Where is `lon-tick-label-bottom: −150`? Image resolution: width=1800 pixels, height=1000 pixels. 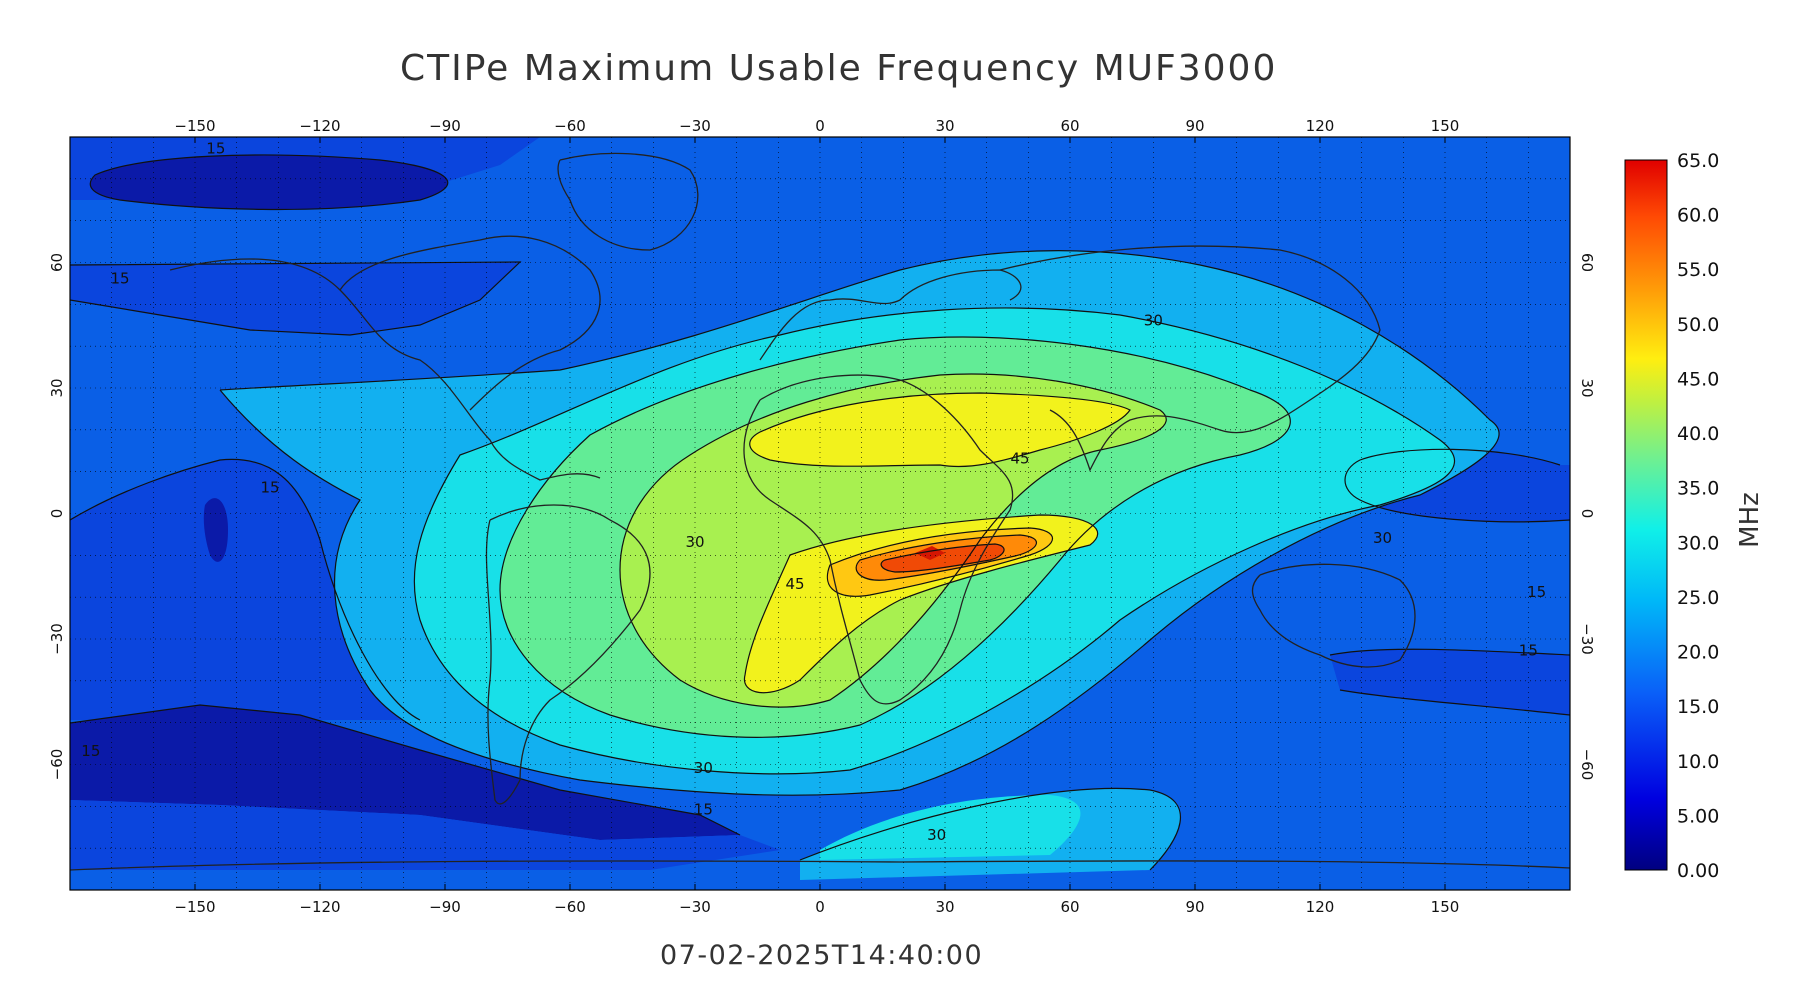
lon-tick-label-bottom: −150 is located at coordinates (194, 907).